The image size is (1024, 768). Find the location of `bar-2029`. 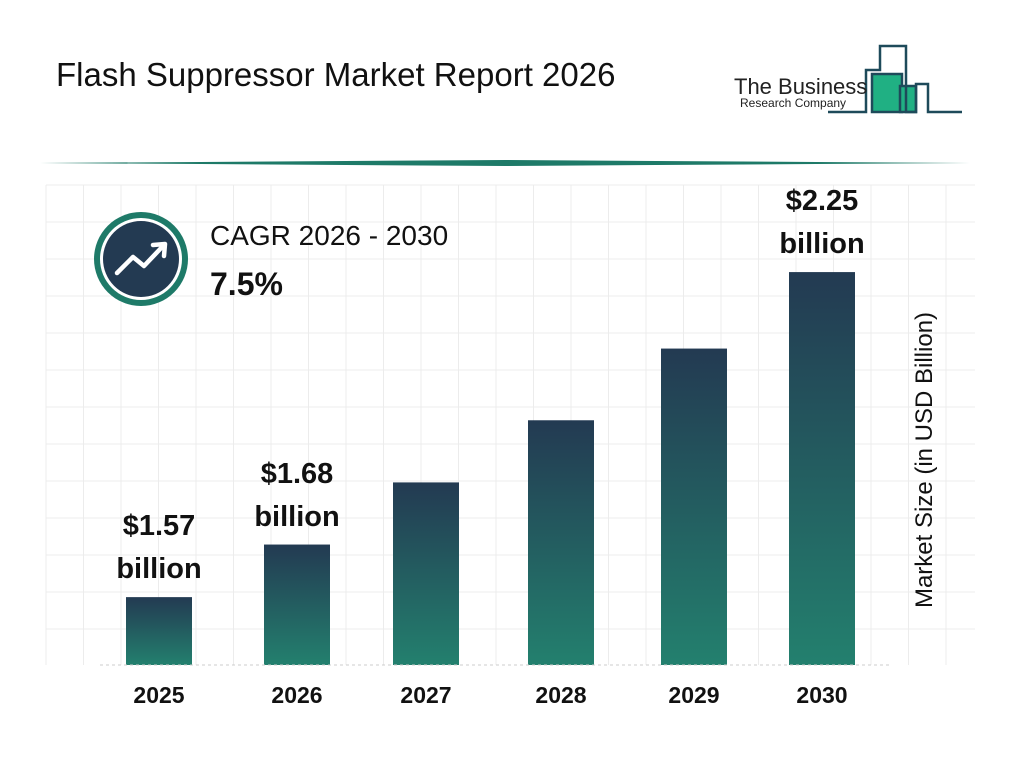

bar-2029 is located at coordinates (694, 506).